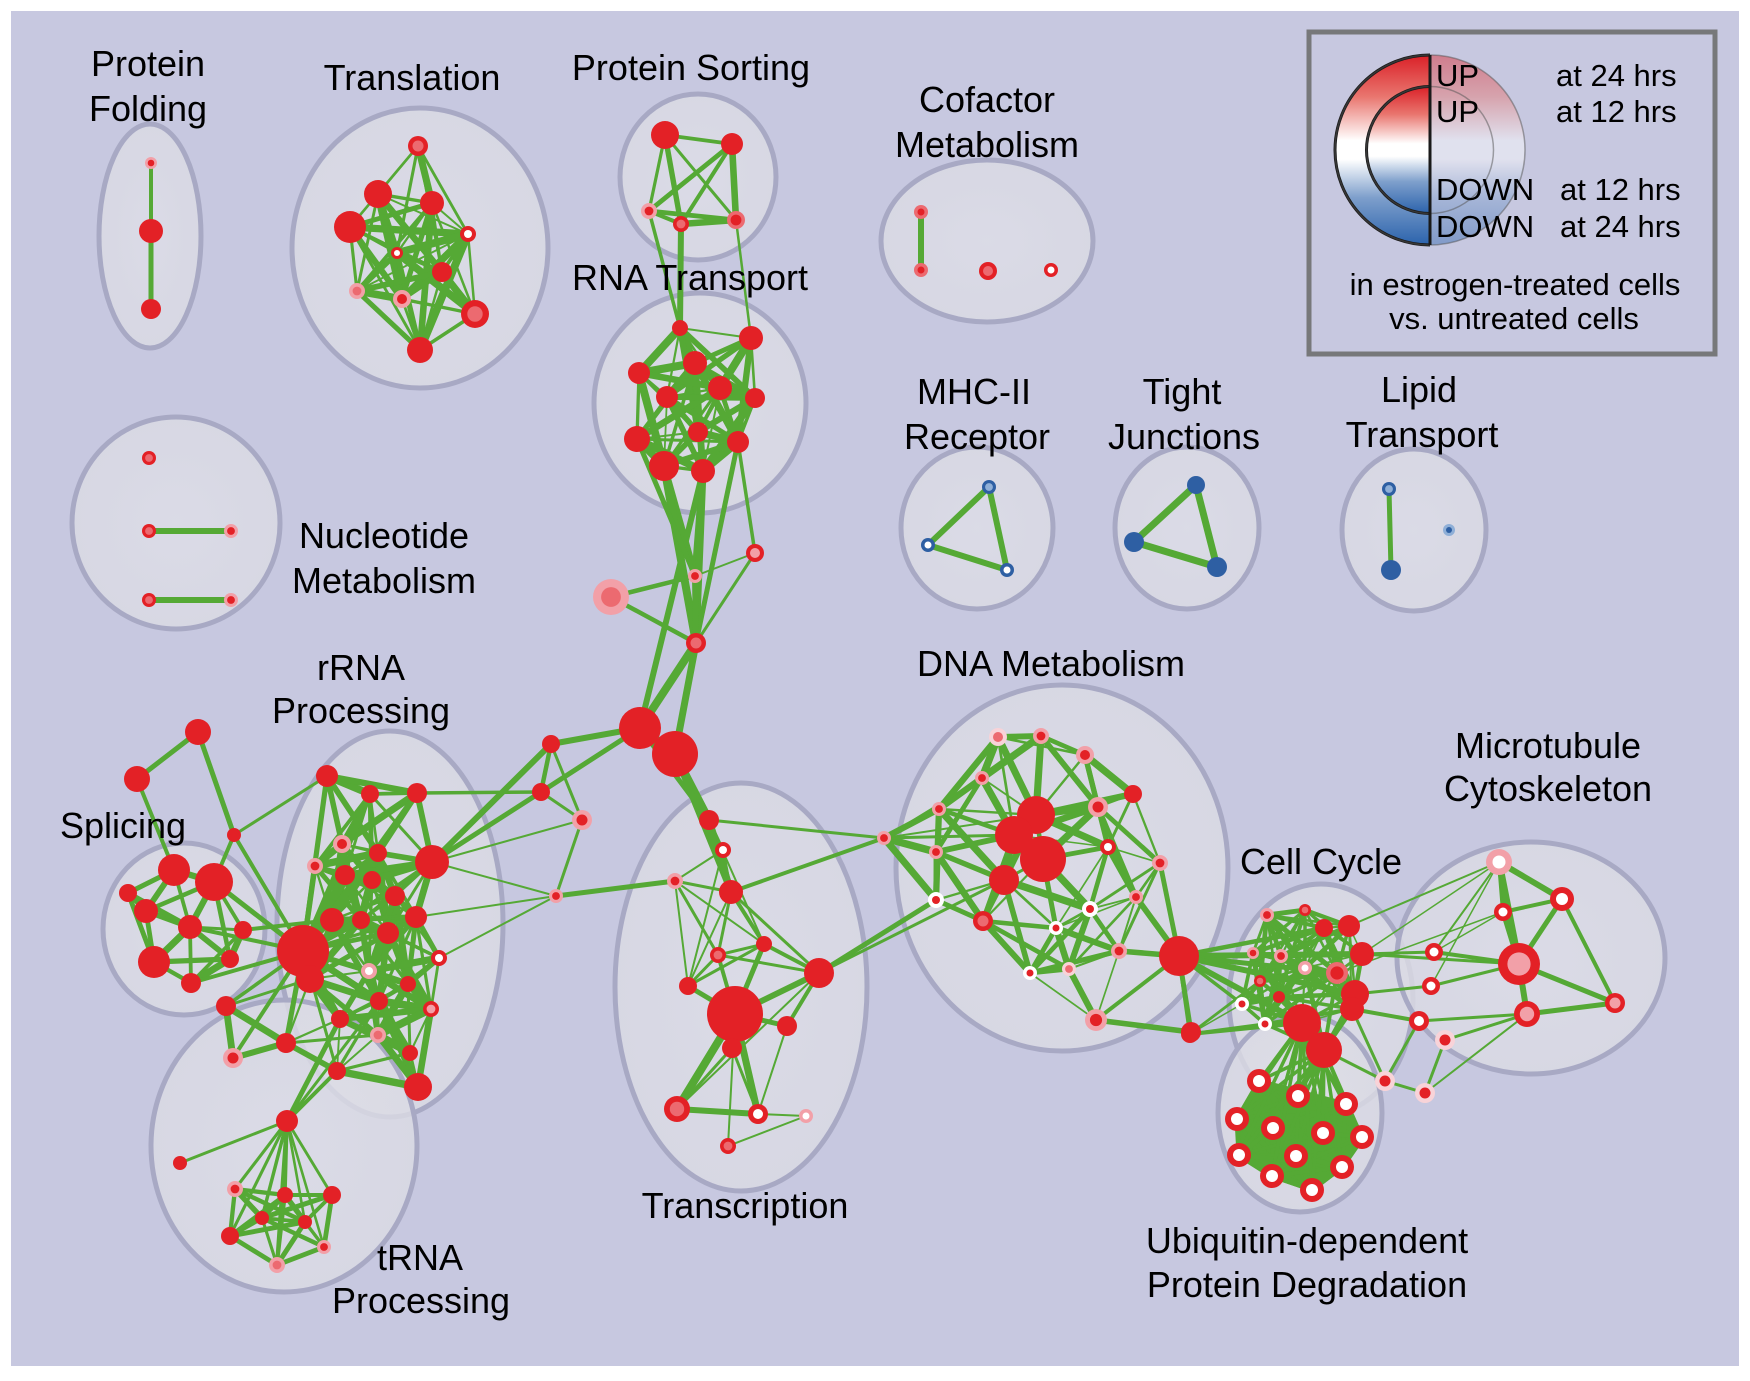 The width and height of the screenshot is (1750, 1381). What do you see at coordinates (412, 77) in the screenshot?
I see `svg-text: Translation` at bounding box center [412, 77].